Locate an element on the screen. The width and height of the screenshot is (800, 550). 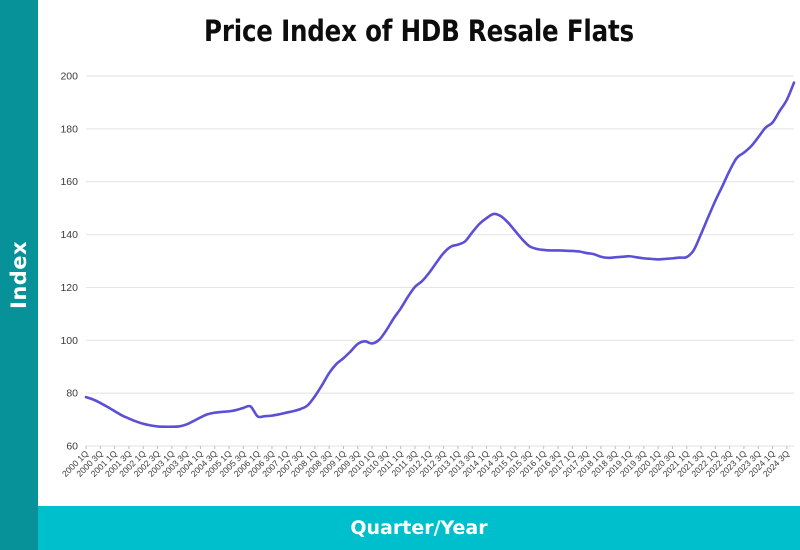
y-tick-label: 180 is located at coordinates (69, 129).